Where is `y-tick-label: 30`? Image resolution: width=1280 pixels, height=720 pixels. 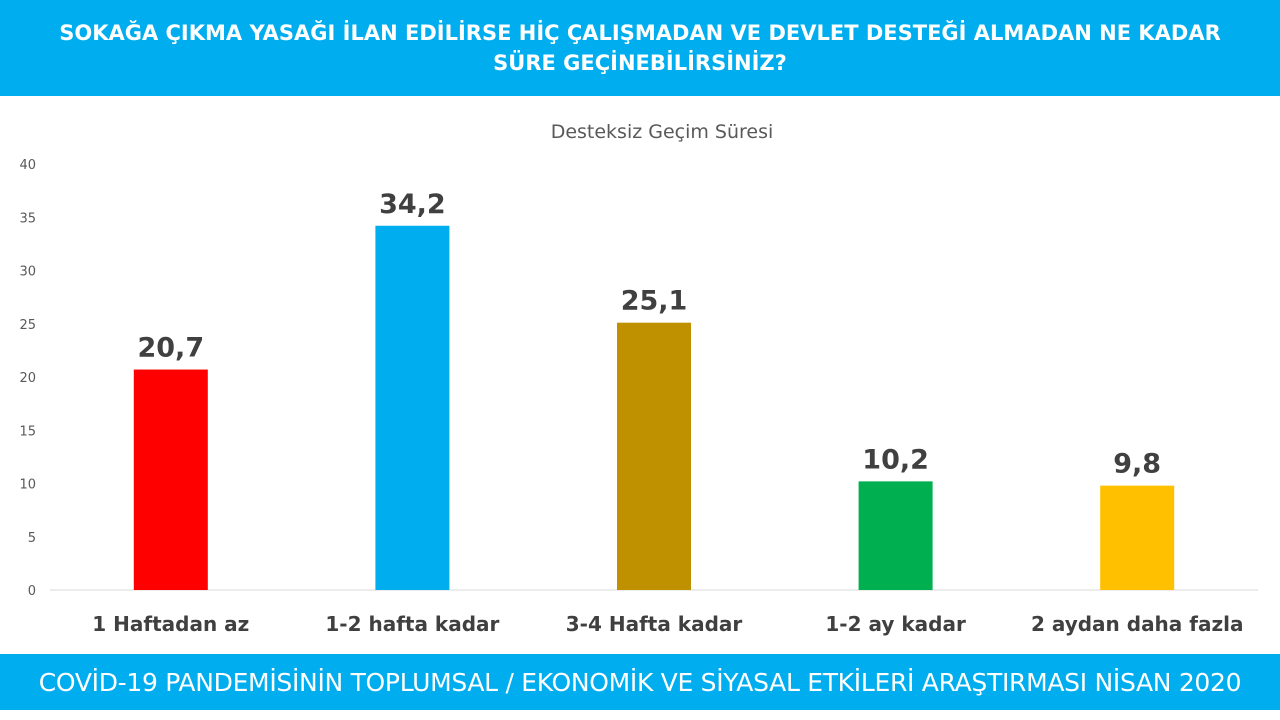 y-tick-label: 30 is located at coordinates (27, 272).